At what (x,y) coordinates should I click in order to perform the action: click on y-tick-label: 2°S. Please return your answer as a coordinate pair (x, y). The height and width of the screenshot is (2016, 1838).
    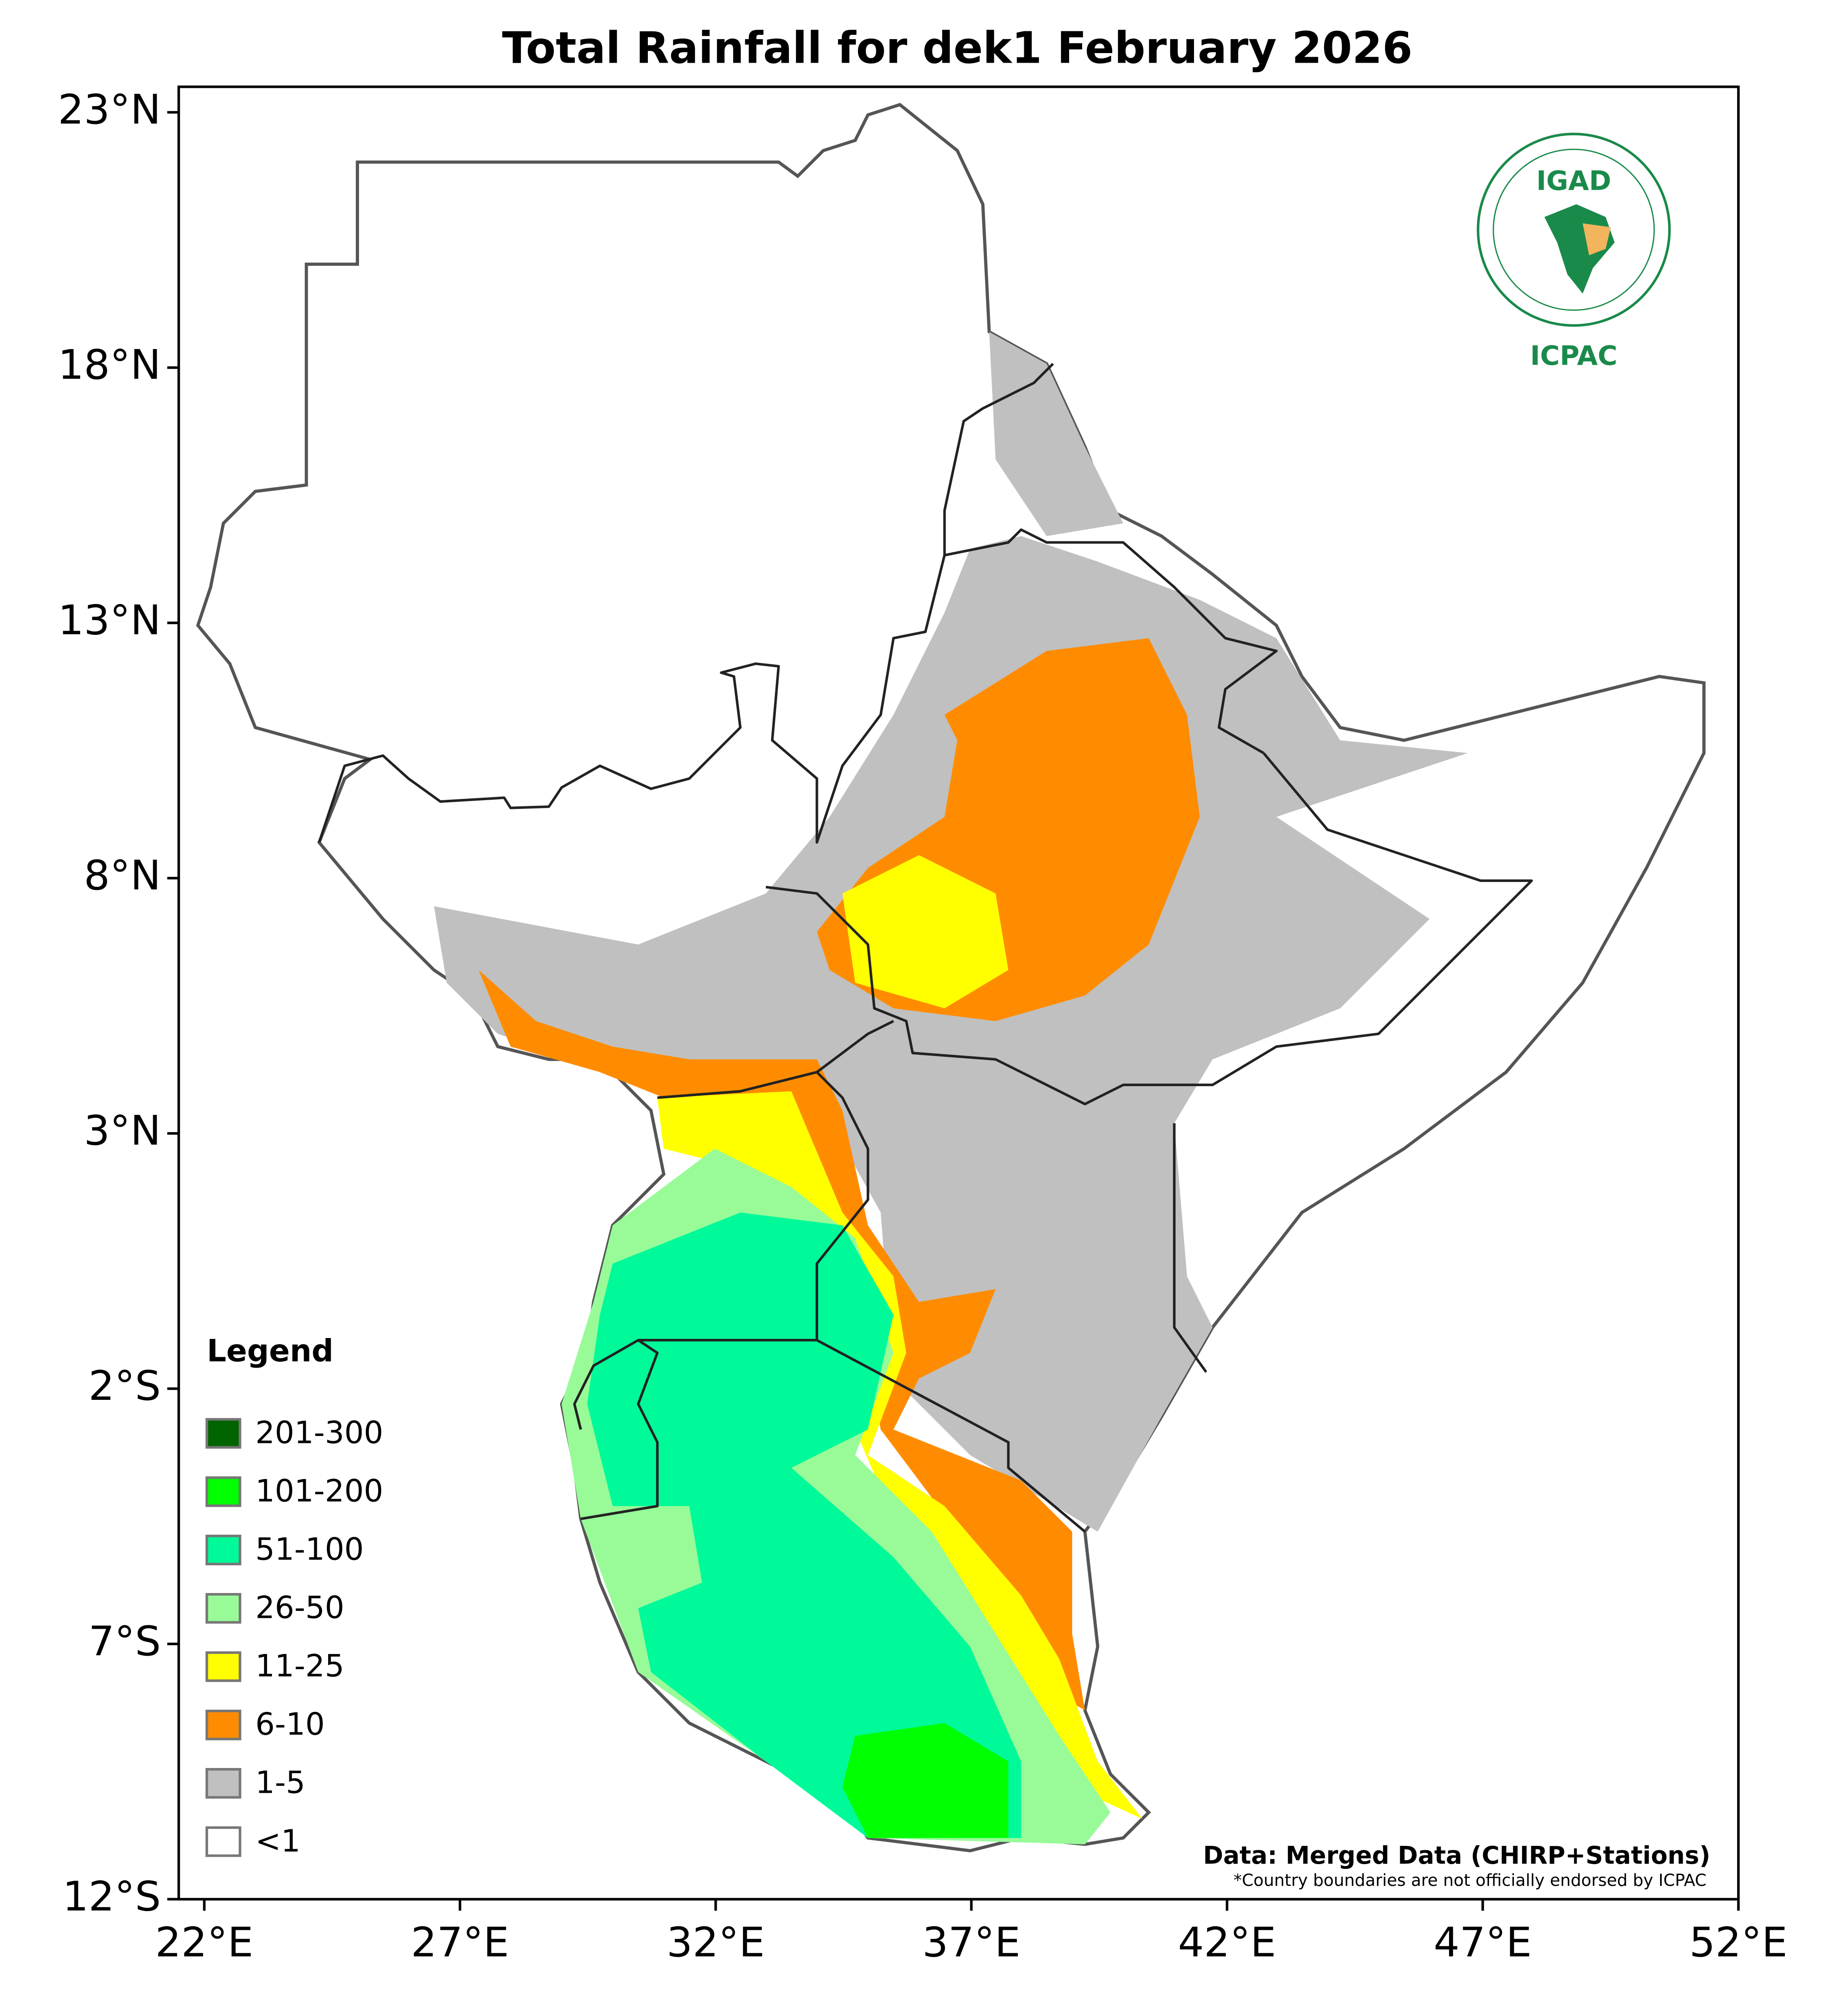
    Looking at the image, I should click on (125, 1386).